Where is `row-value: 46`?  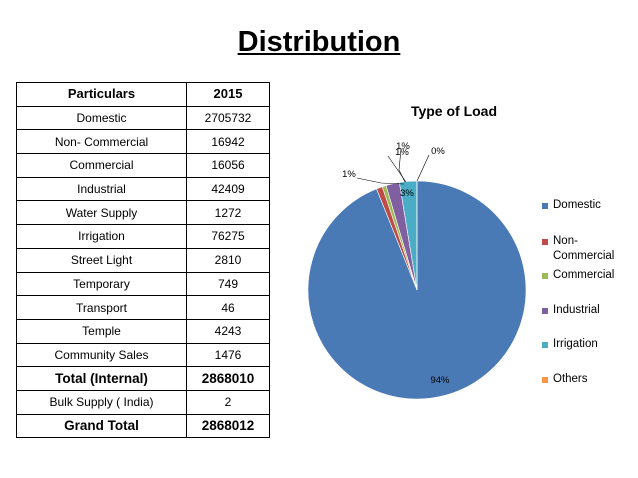
row-value: 46 is located at coordinates (228, 307).